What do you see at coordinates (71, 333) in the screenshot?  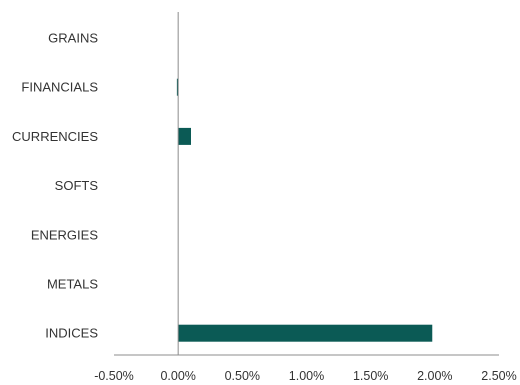 I see `category-label-indices: INDICES` at bounding box center [71, 333].